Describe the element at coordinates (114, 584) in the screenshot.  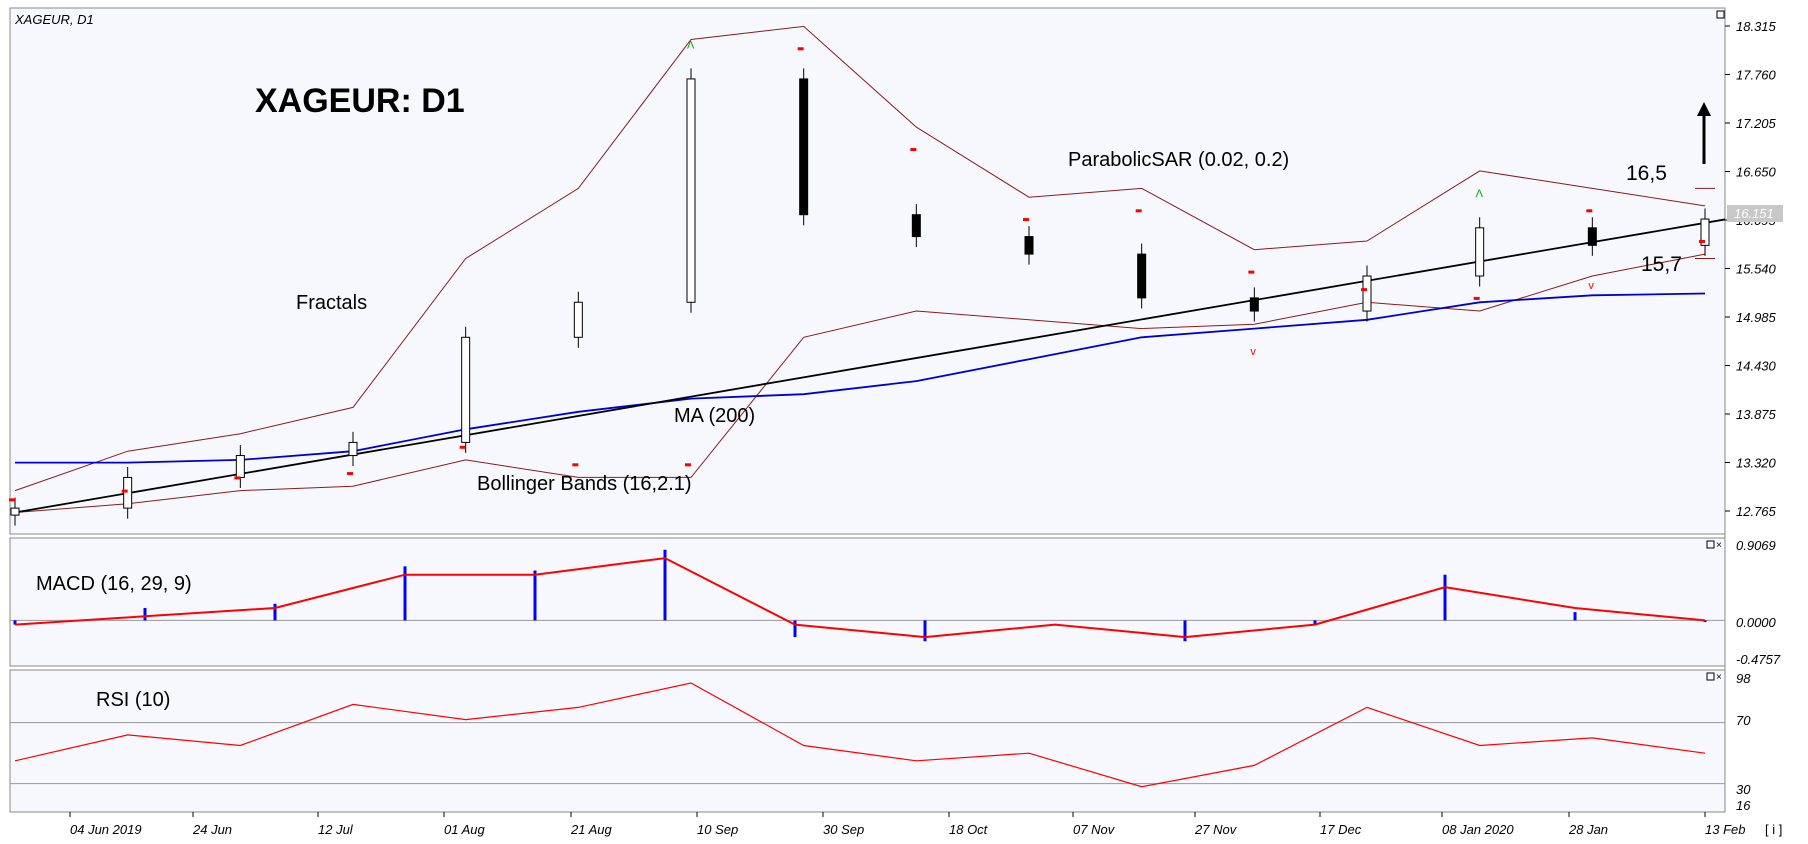
I see `macd-label: MACD (16, 29, 9)` at that location.